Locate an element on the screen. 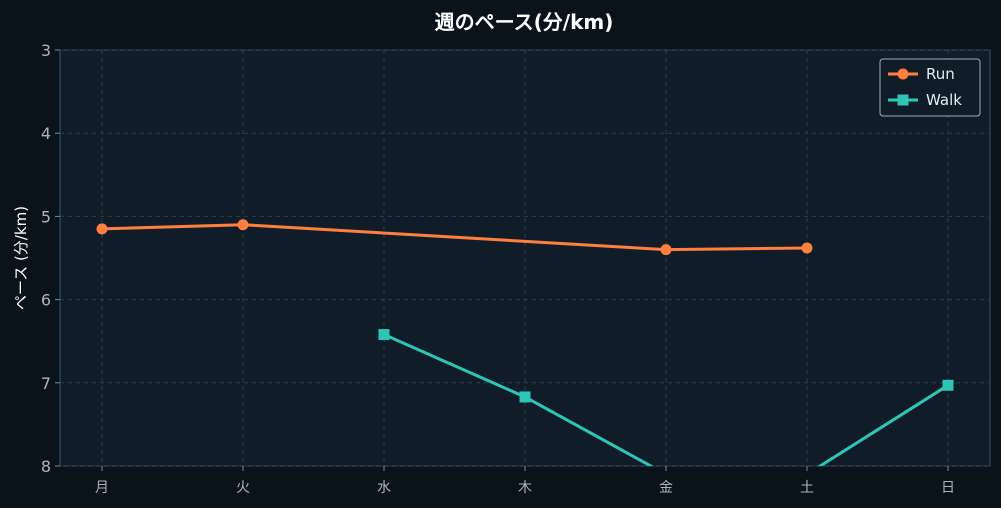 The height and width of the screenshot is (508, 1001). x-tick-label: 木 is located at coordinates (525, 488).